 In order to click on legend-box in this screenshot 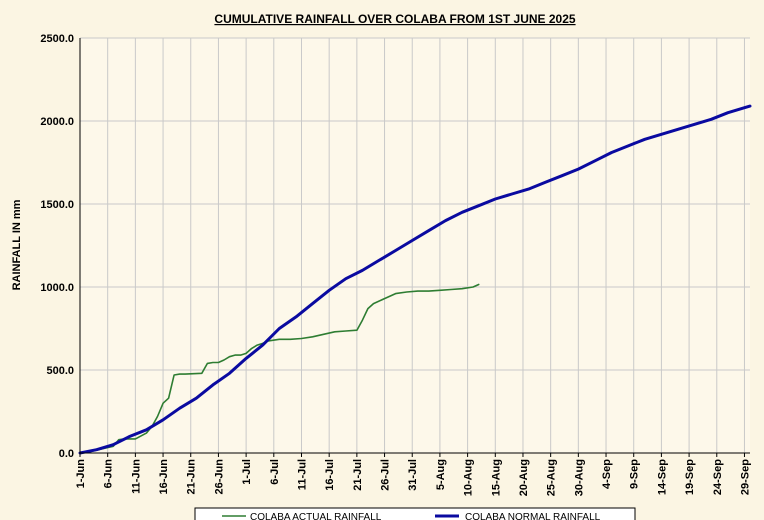, I will do `click(415, 513)`.